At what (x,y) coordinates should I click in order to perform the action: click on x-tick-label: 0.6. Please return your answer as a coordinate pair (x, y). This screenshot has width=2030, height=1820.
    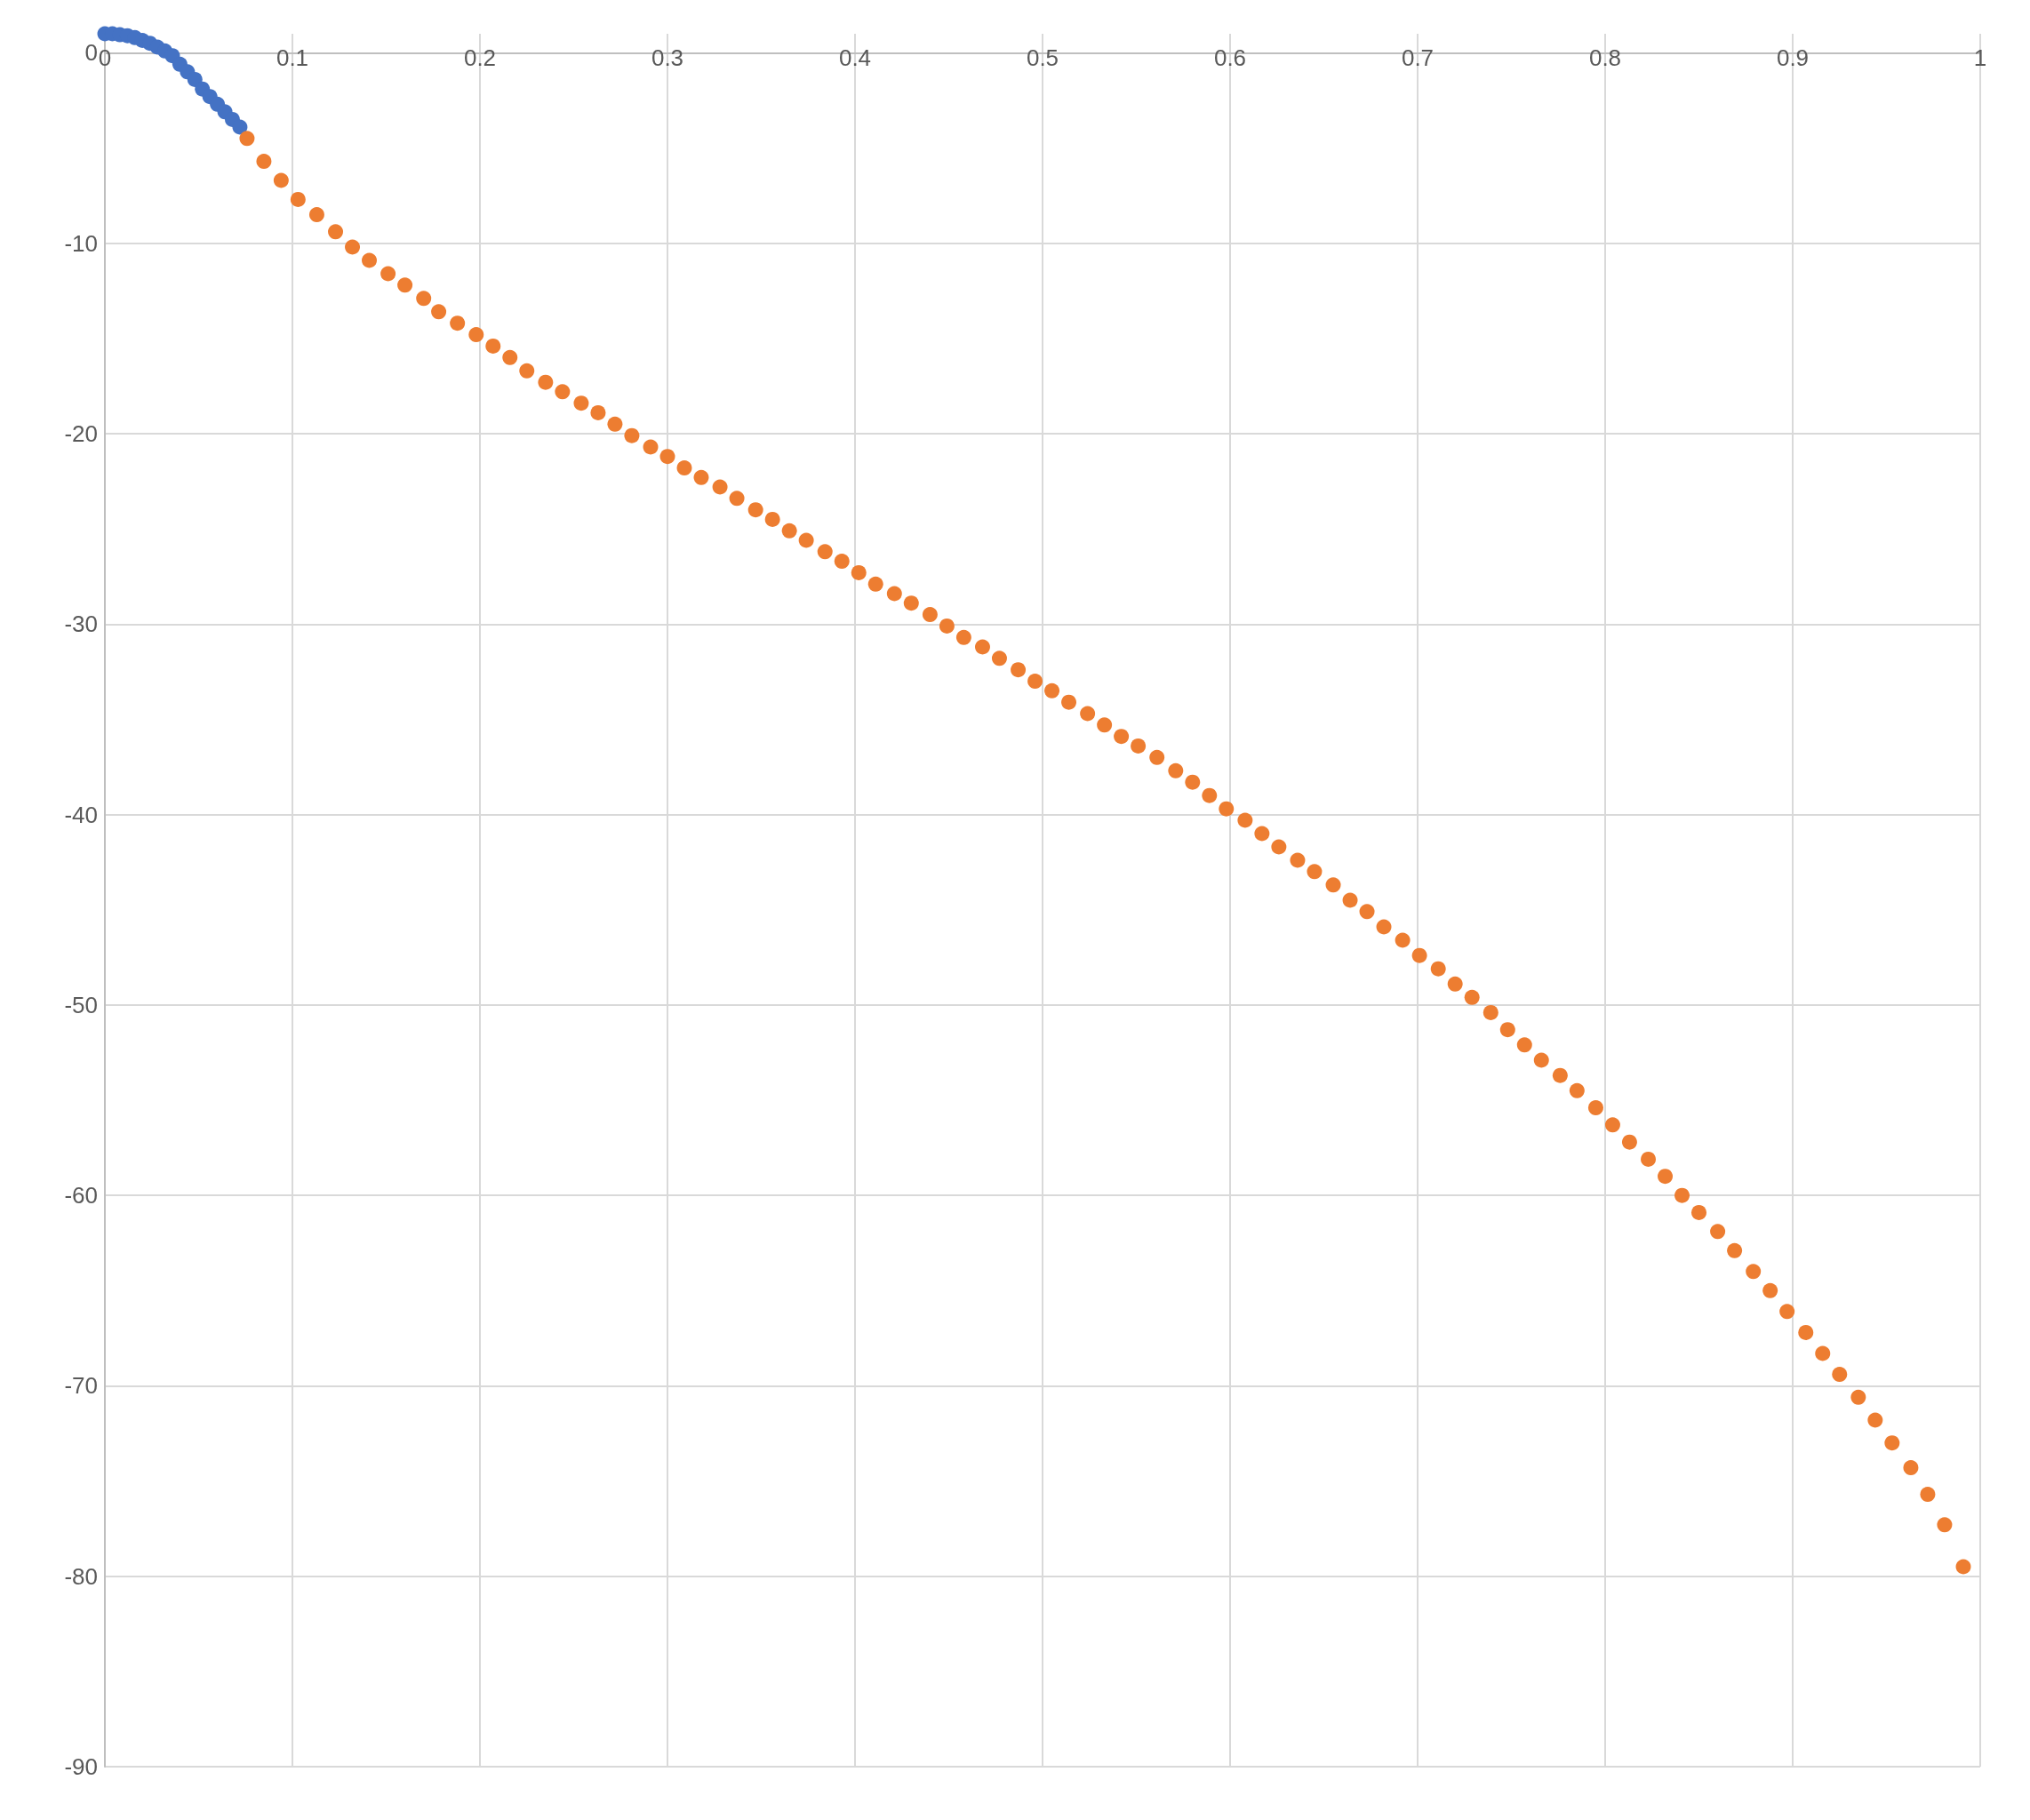
    Looking at the image, I should click on (1230, 57).